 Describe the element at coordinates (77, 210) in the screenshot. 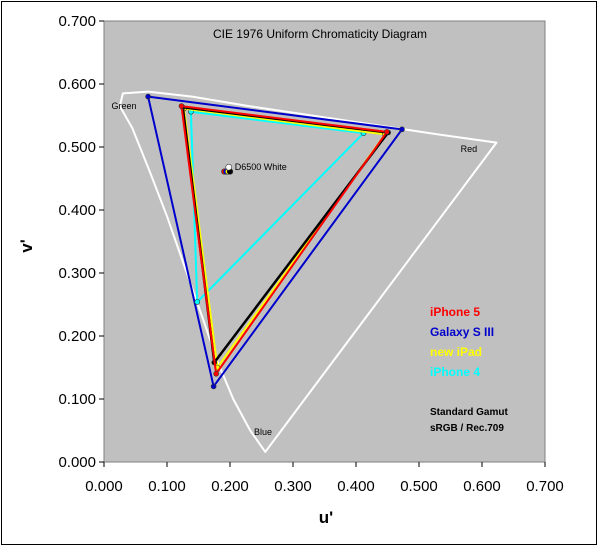

I see `y-tick-label: 0.400` at that location.